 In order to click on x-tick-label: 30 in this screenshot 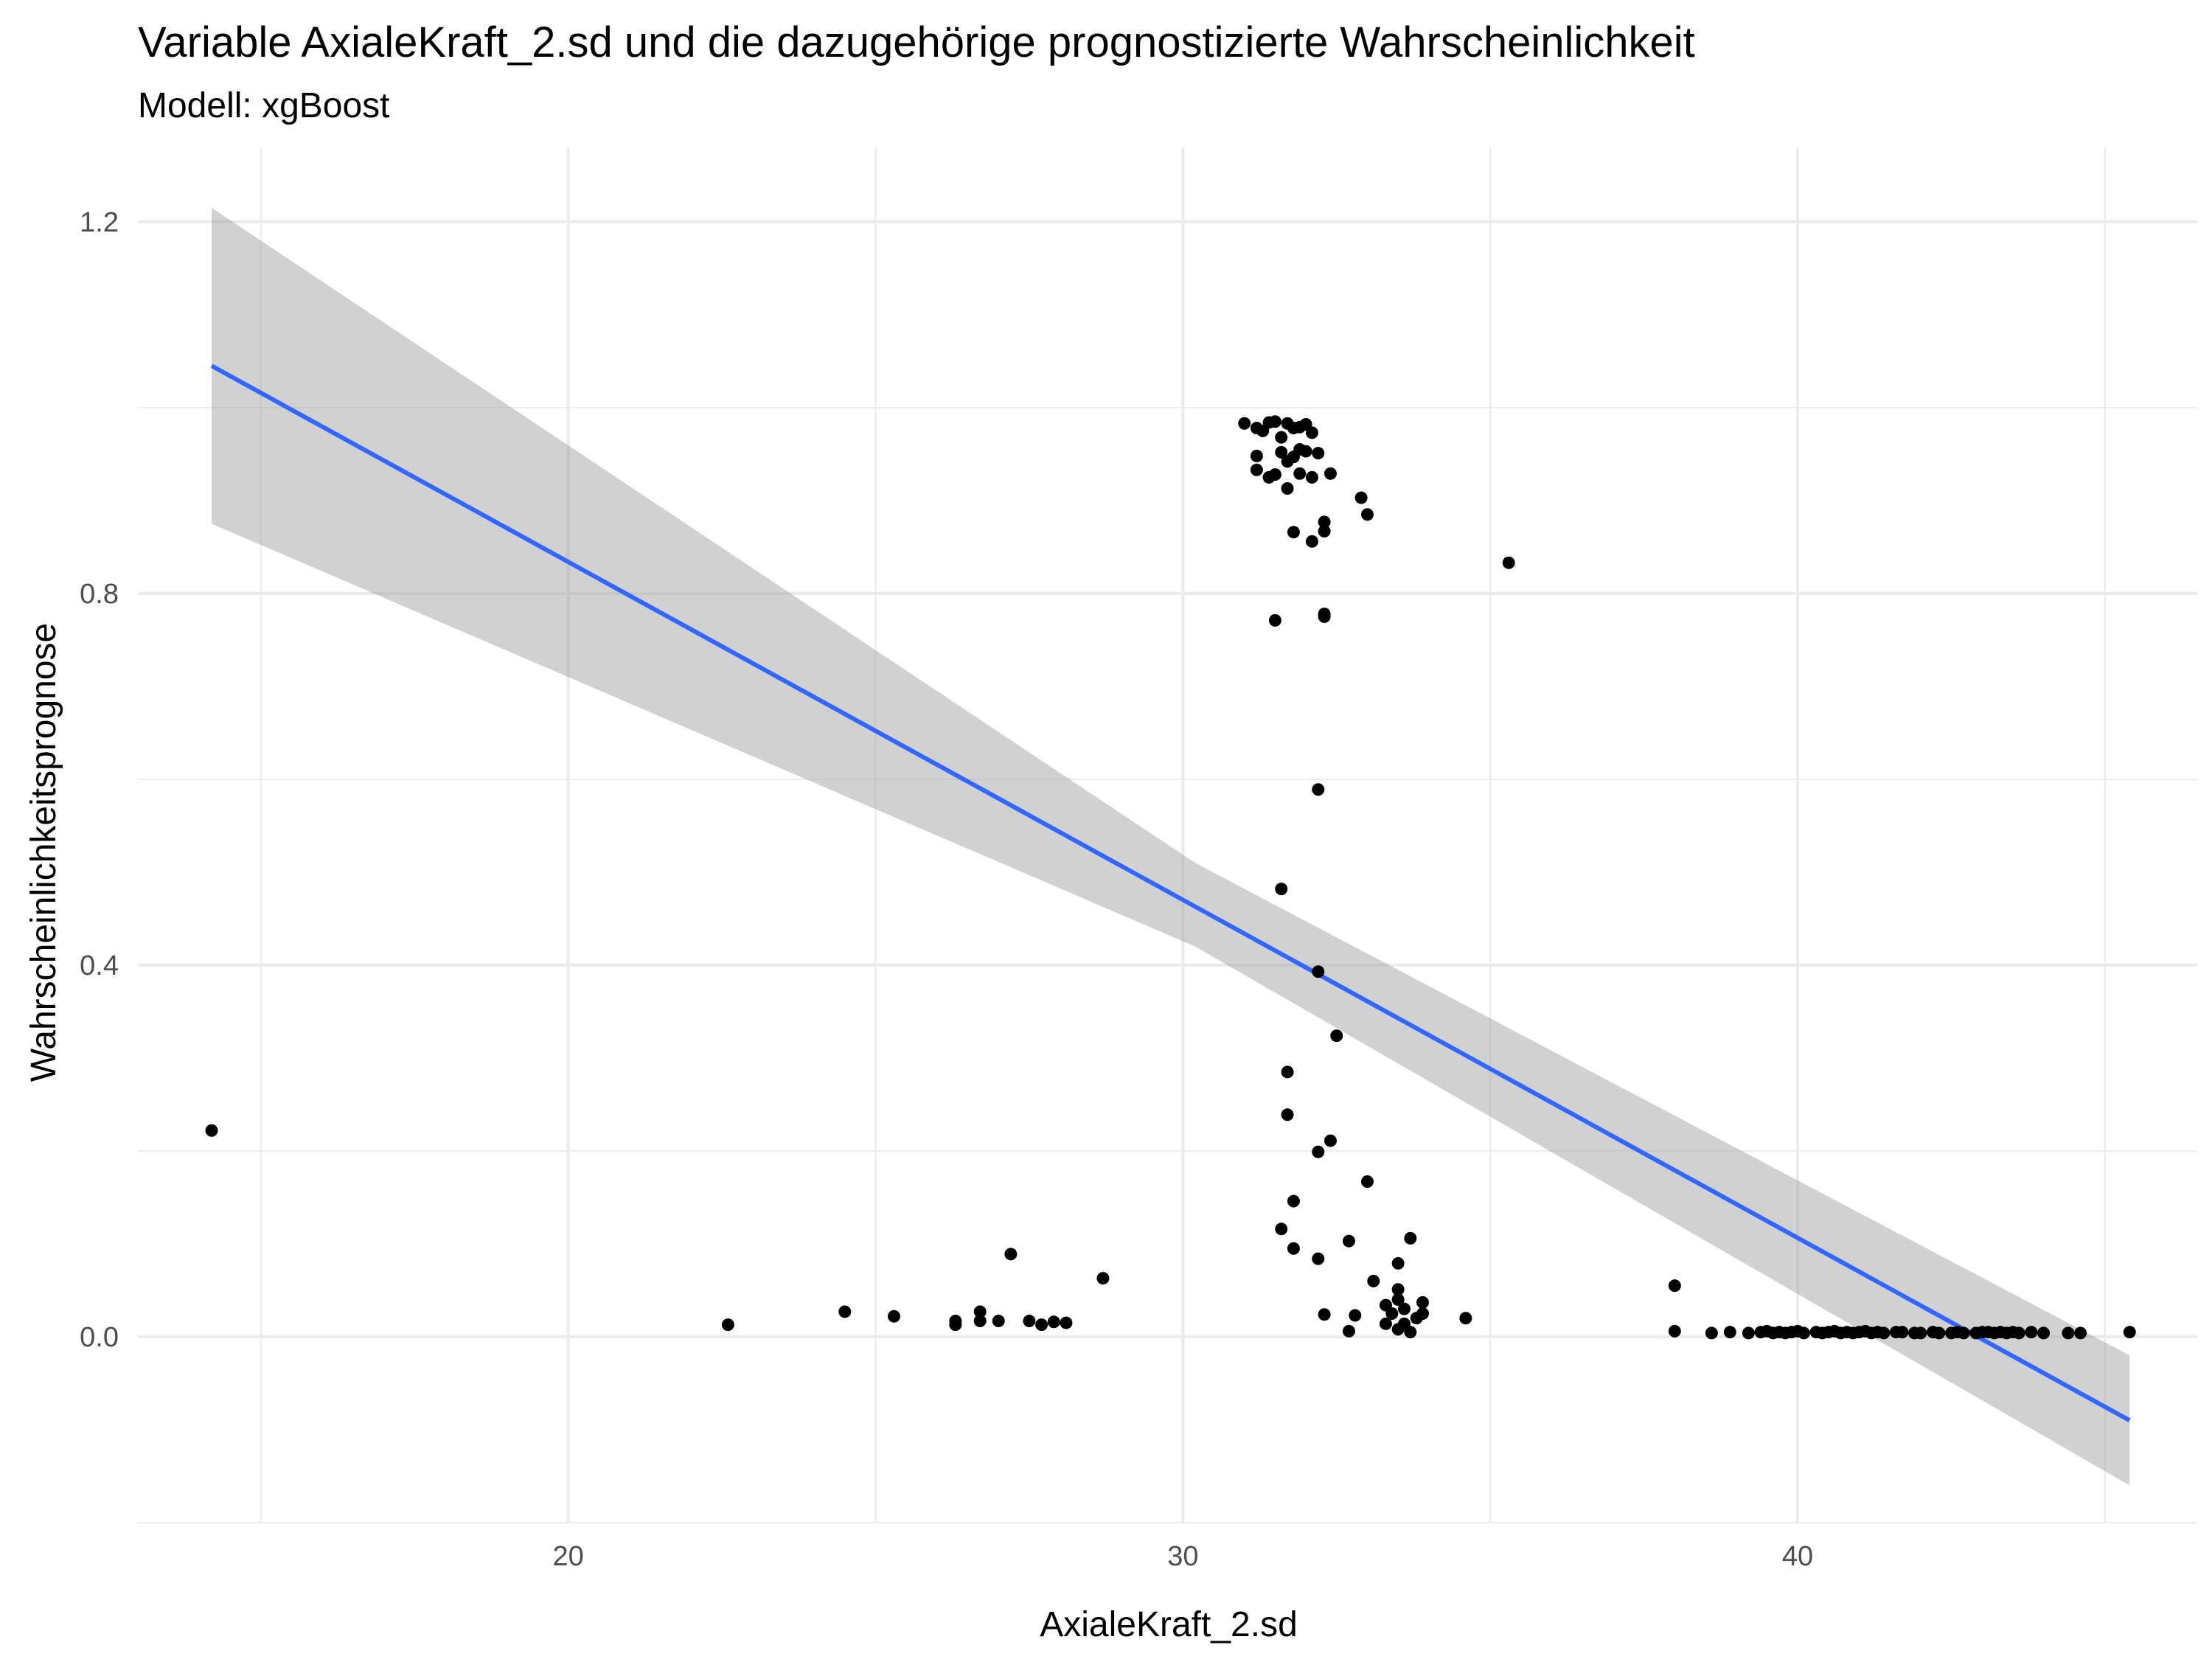, I will do `click(1182, 1556)`.